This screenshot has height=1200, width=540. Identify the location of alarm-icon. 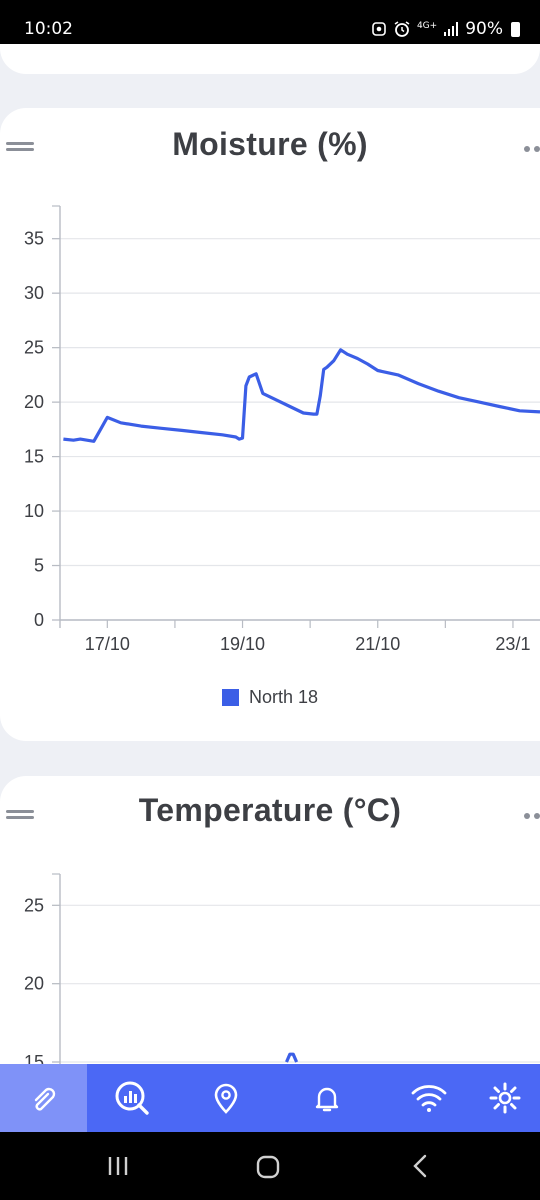
(402, 29).